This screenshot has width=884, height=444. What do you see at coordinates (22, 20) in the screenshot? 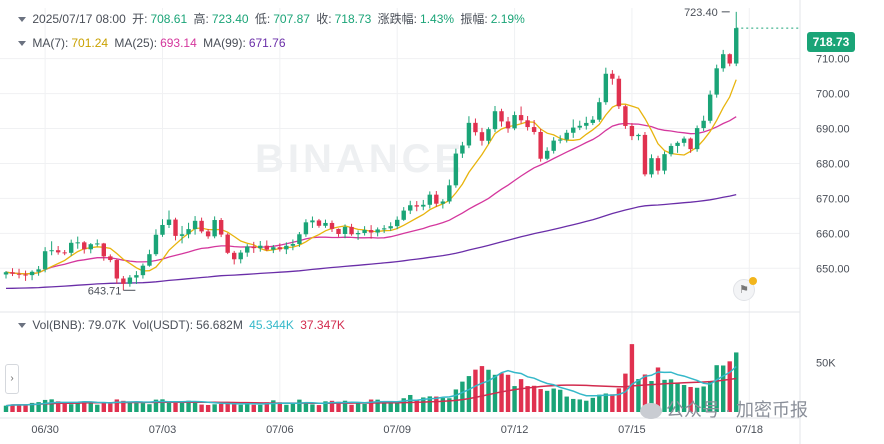
I see `collapse-caret-icon` at bounding box center [22, 20].